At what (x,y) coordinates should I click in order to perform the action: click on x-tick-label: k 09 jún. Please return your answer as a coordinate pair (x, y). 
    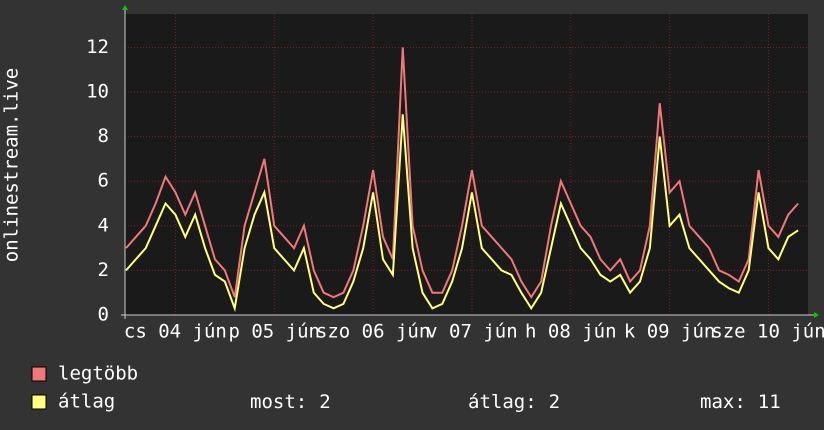
    Looking at the image, I should click on (670, 332).